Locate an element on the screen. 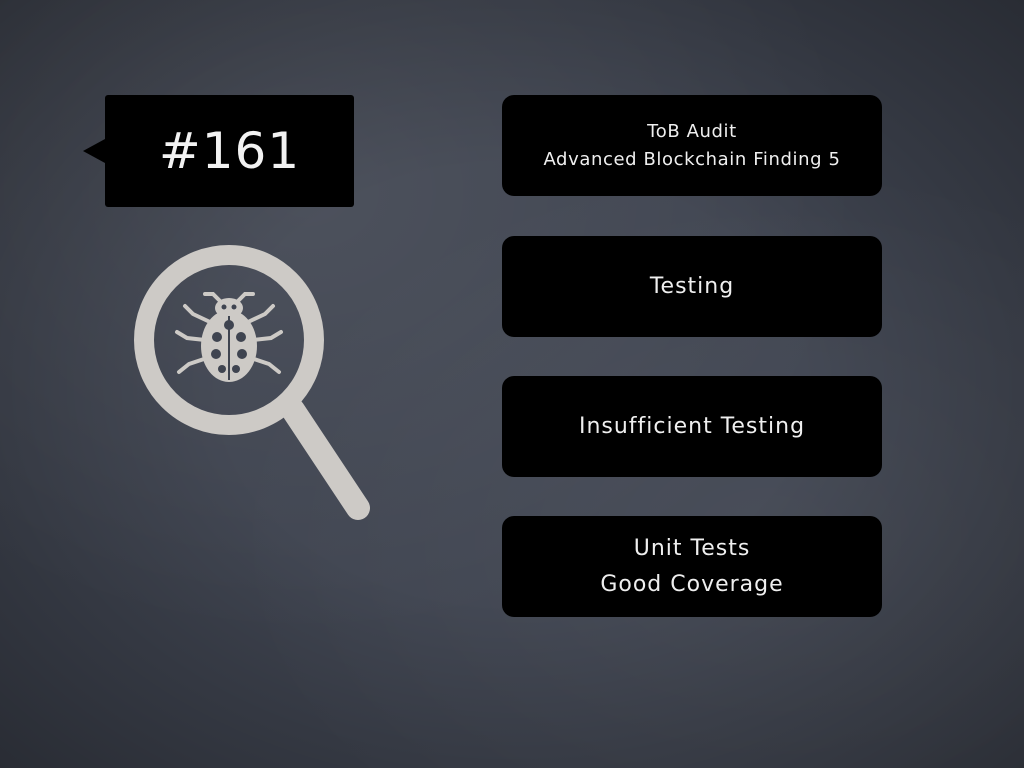 This screenshot has height=768, width=1024. finding-label: Insufficient Testing is located at coordinates (692, 426).